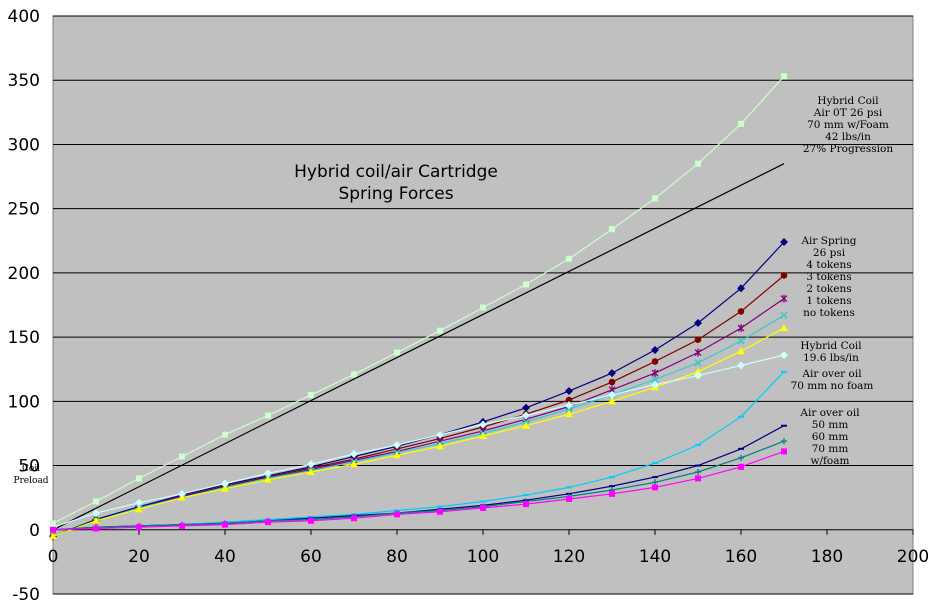  I want to click on annotation-air-over-oil-foam: Air over oil 50 mm 60 mm 70 mm w/foam, so click(829, 437).